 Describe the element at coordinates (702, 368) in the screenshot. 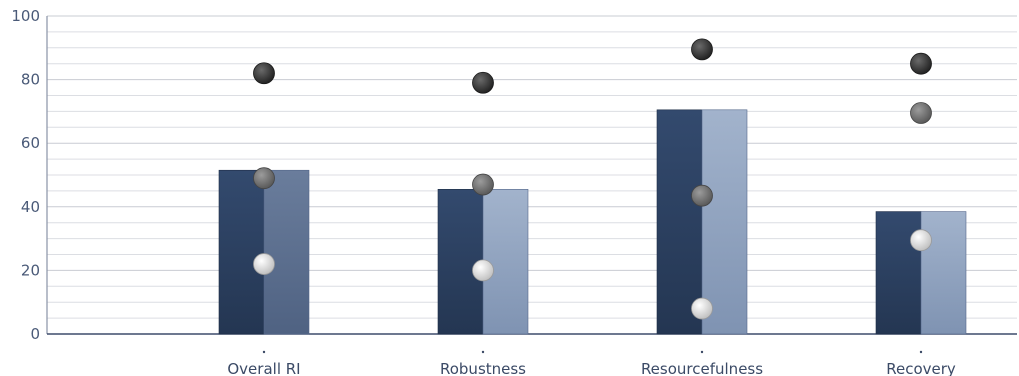

I see `x-tick-label: Resourcefulness` at that location.